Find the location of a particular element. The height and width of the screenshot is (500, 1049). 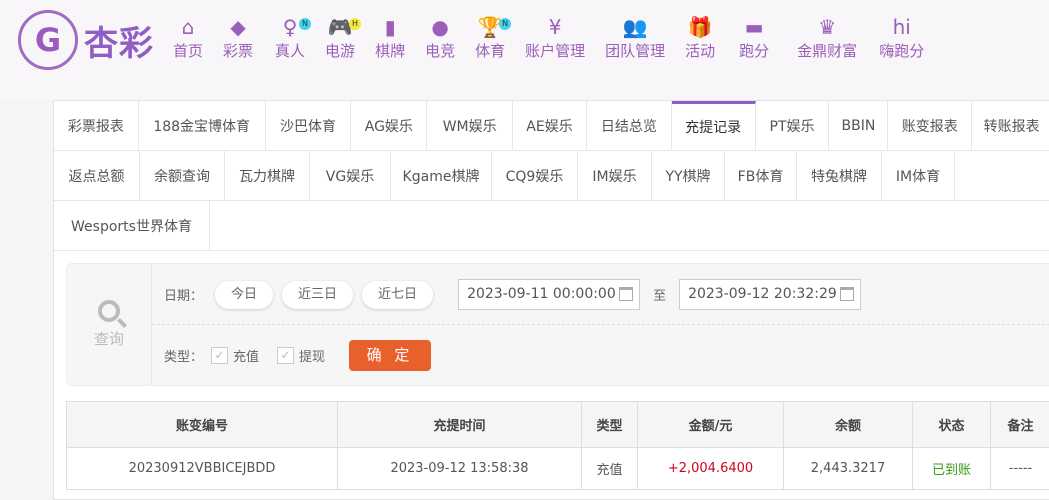

nav-item: ⌂首页 is located at coordinates (188, 37).